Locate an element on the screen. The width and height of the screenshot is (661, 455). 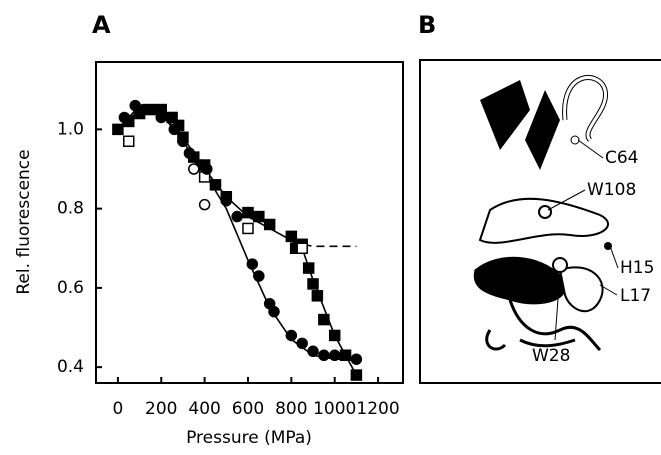
x-tick-label: 200 is located at coordinates (161, 409).